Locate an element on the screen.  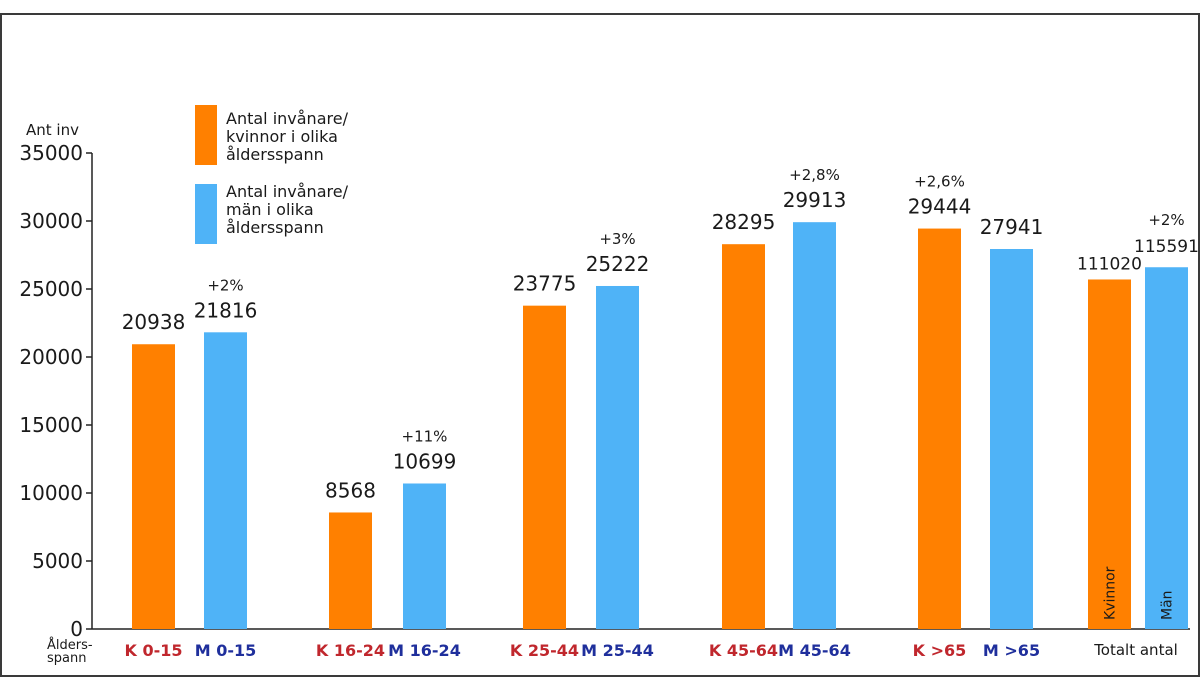
bar-value-label: 8568 is located at coordinates (350, 490).